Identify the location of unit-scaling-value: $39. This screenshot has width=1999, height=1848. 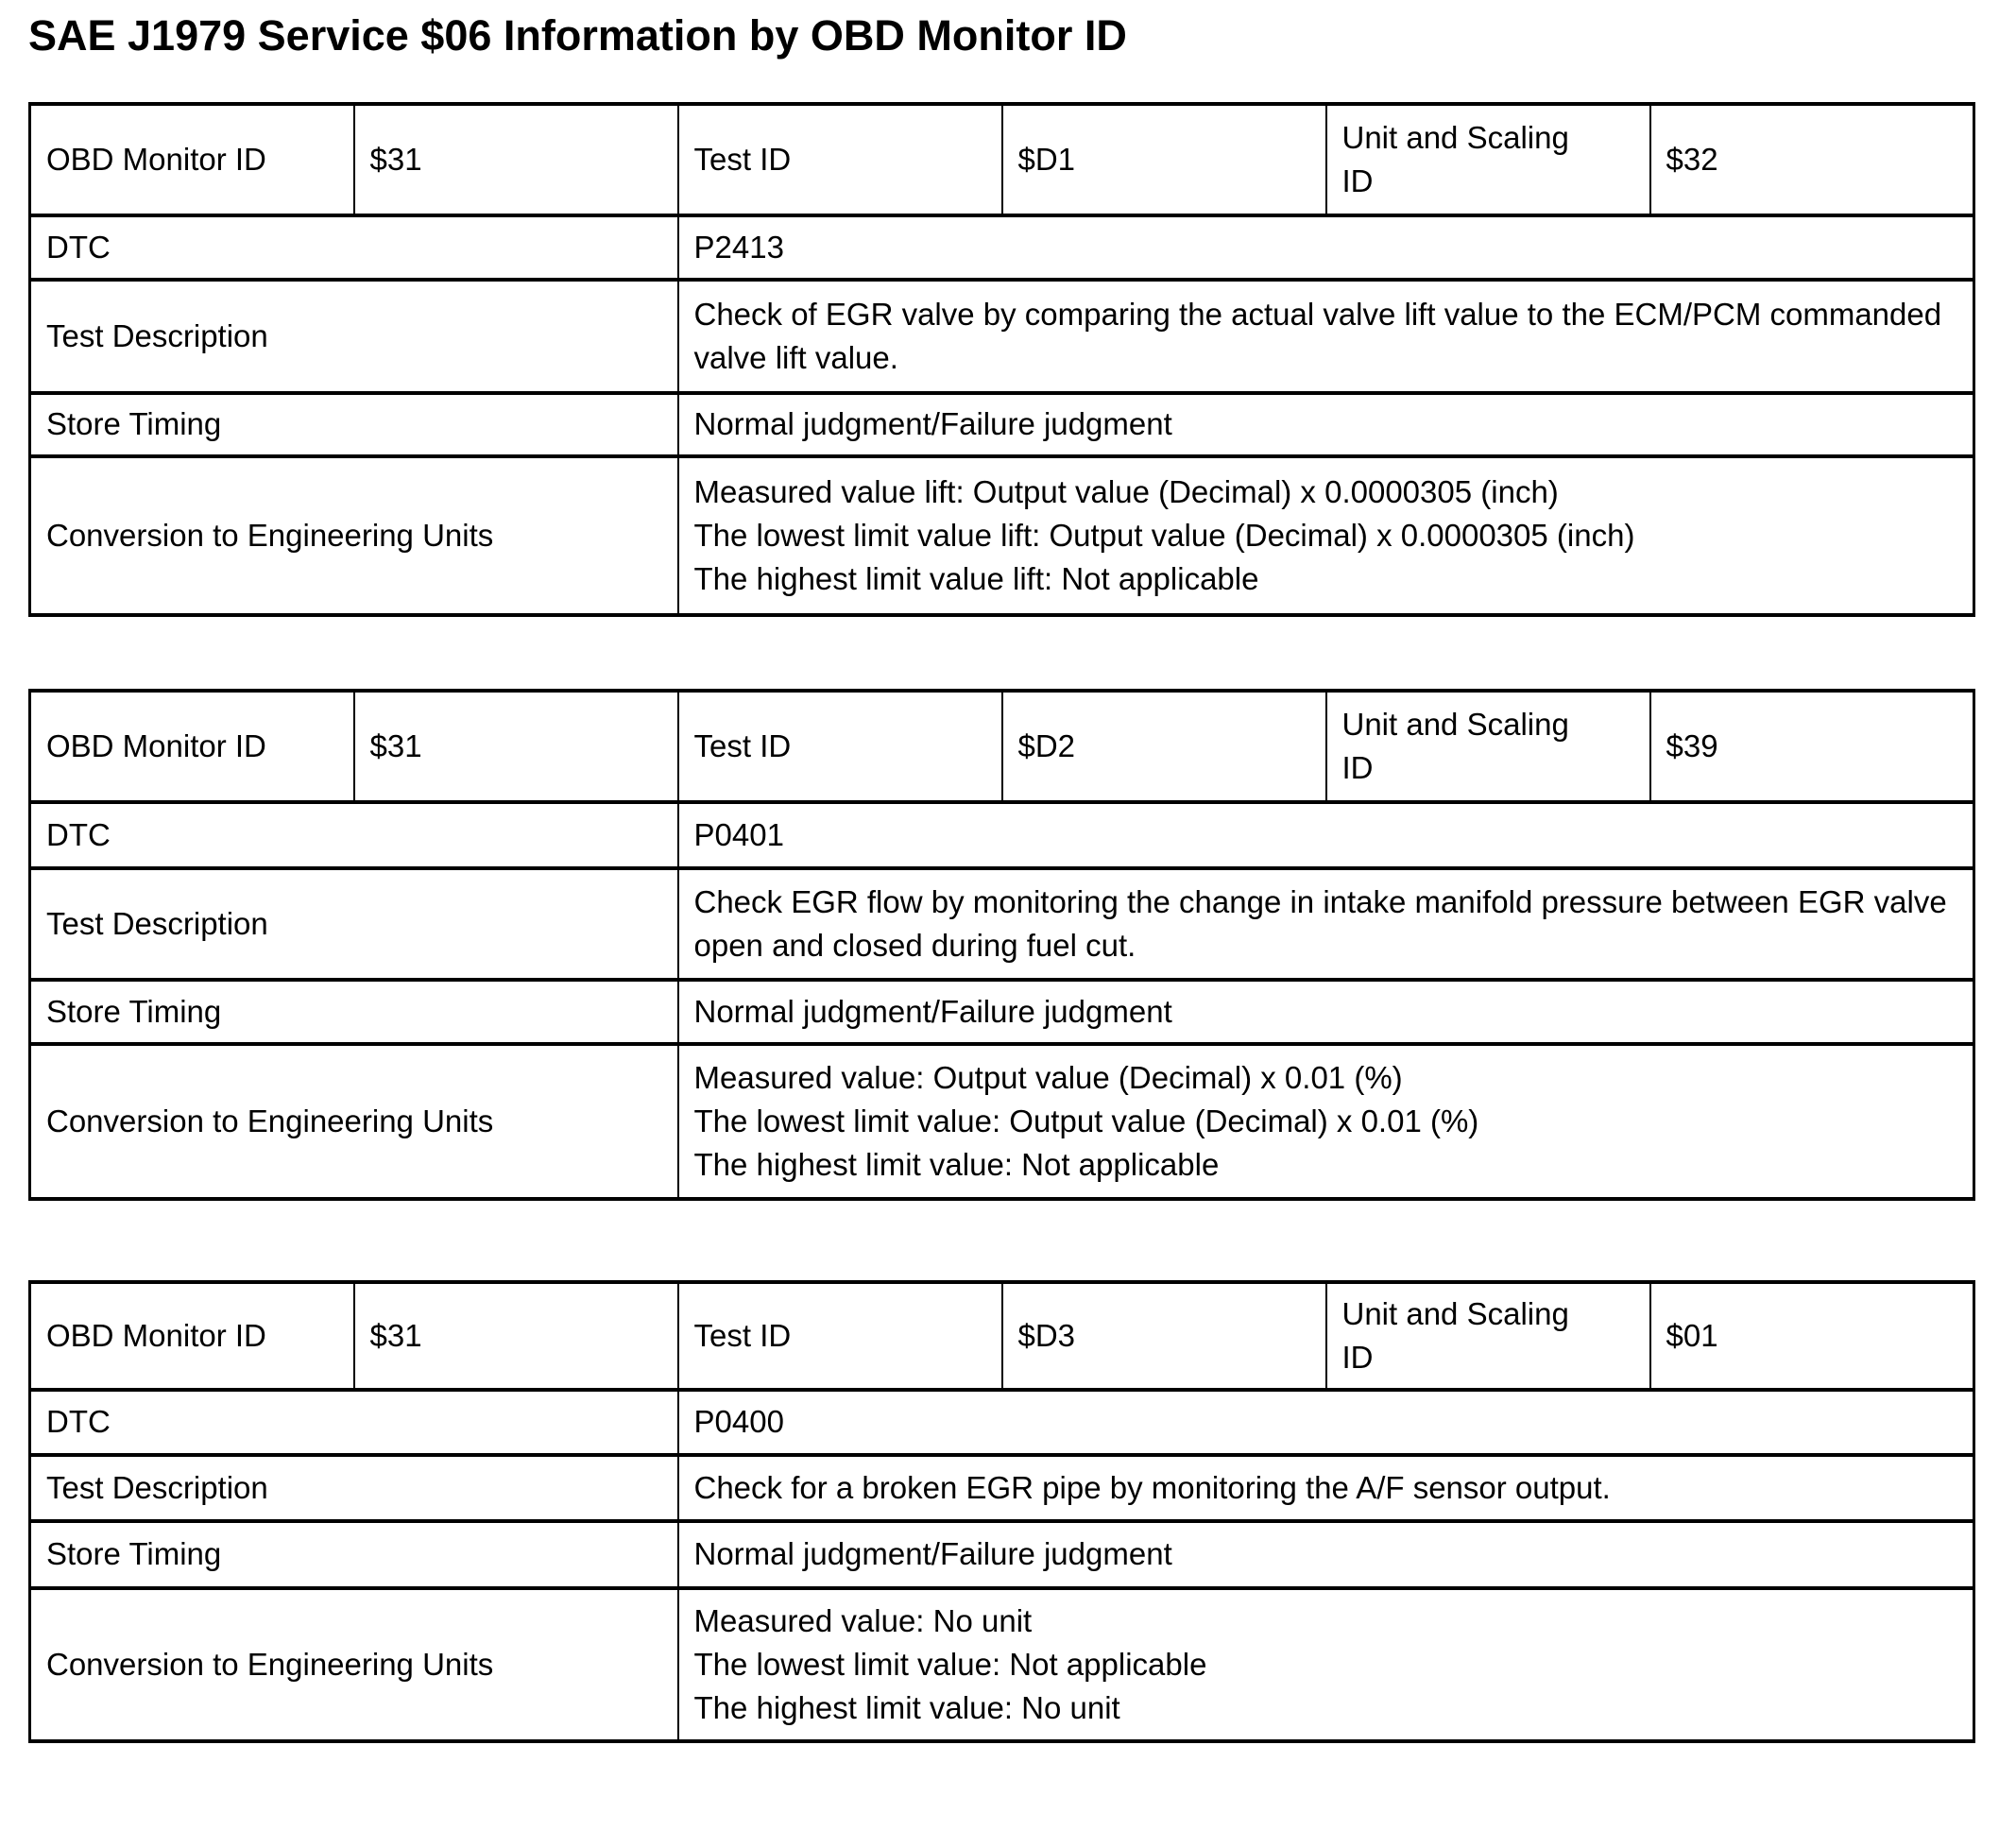
(1812, 747).